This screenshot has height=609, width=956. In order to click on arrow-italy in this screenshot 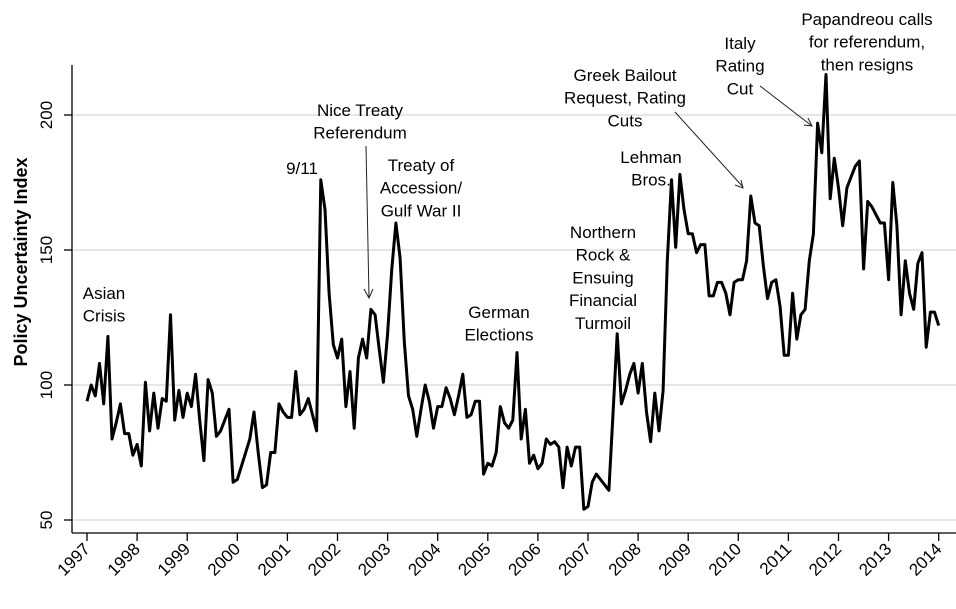, I will do `click(786, 106)`.